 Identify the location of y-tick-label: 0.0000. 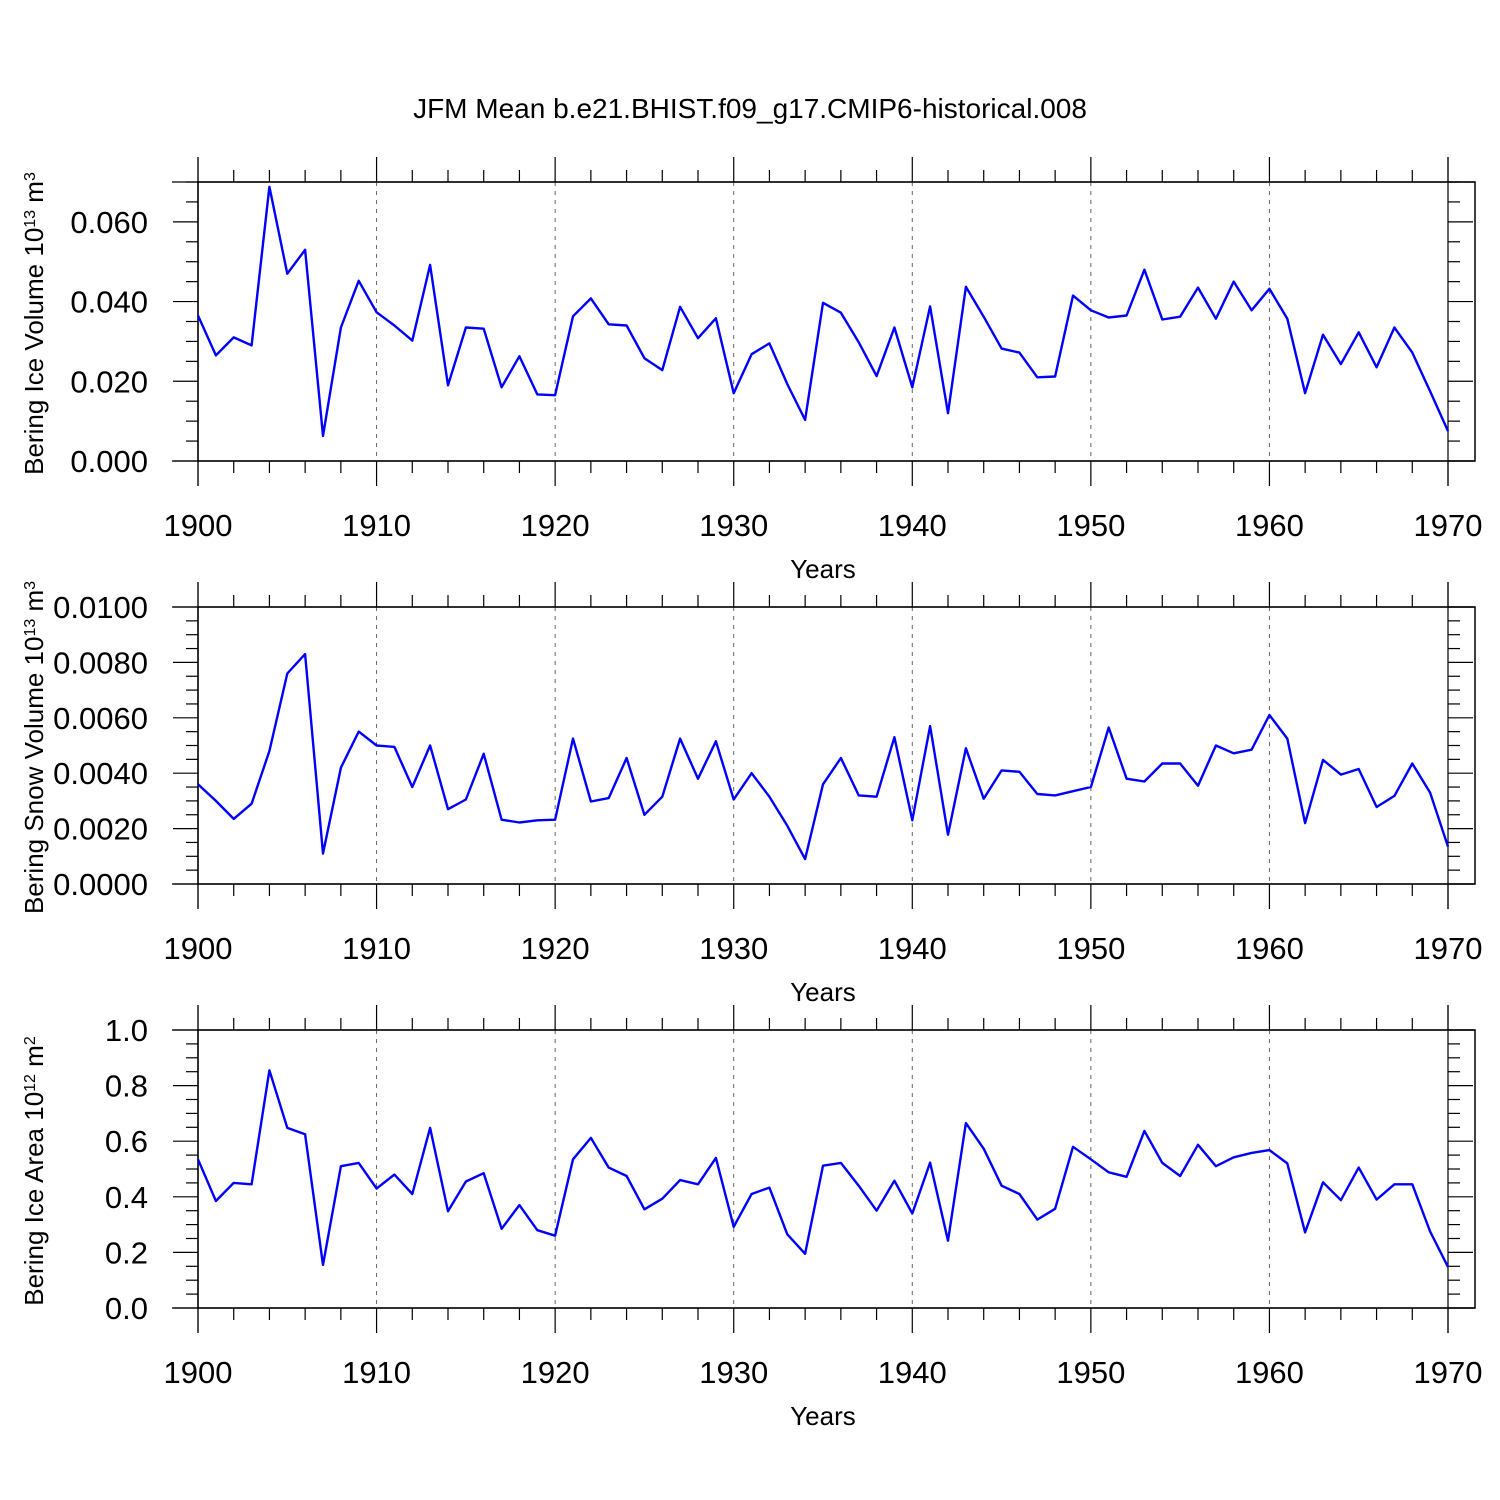
(100, 884).